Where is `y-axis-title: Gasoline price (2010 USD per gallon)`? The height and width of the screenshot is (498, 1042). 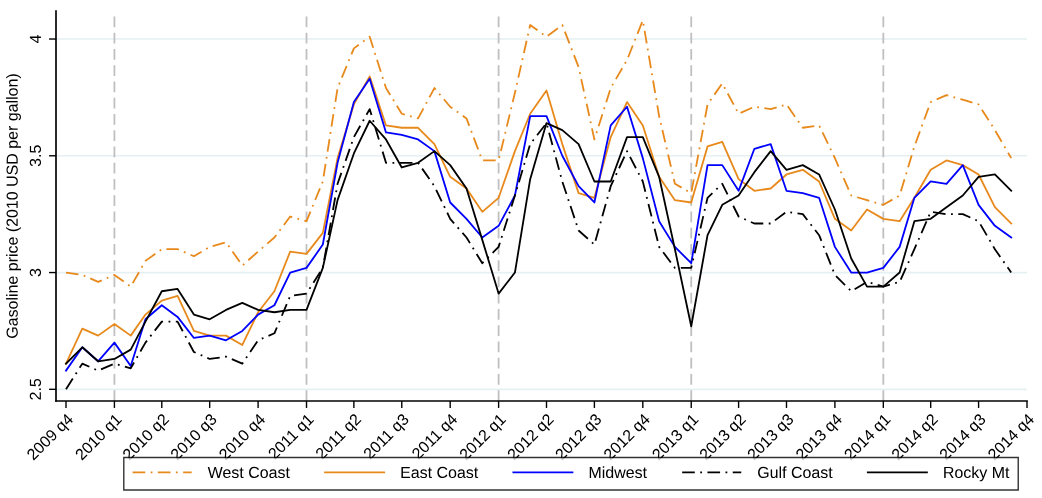
y-axis-title: Gasoline price (2010 USD per gallon) is located at coordinates (13, 206).